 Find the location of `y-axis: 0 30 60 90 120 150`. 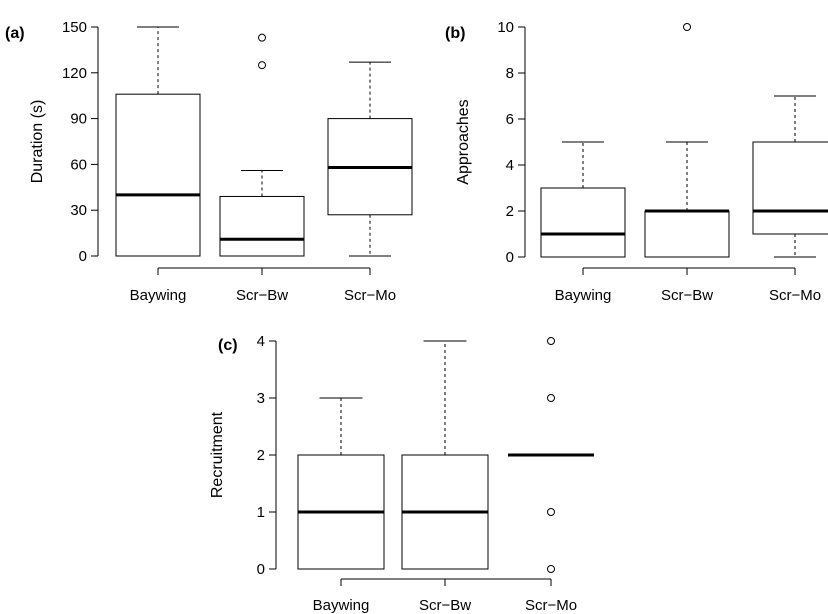

y-axis: 0 30 60 90 120 150 is located at coordinates (80, 142).